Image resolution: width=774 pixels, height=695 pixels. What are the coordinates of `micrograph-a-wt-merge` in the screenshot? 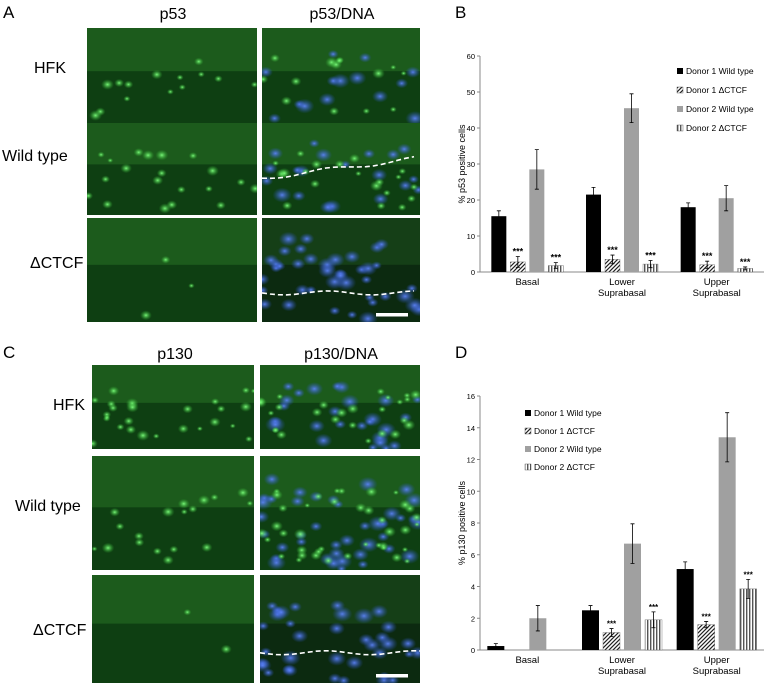 It's located at (341, 169).